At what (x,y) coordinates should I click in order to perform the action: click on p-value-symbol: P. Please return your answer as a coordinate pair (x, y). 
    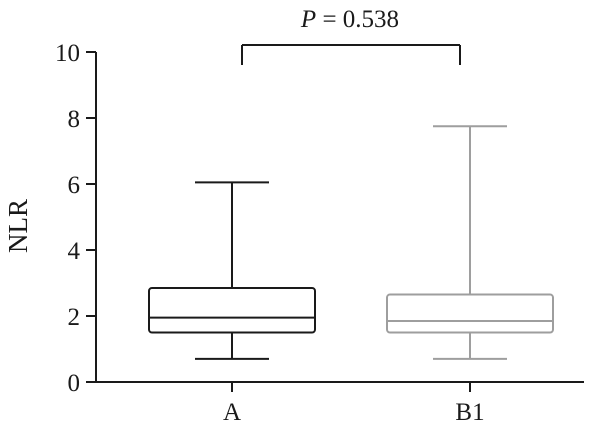
    Looking at the image, I should click on (308, 19).